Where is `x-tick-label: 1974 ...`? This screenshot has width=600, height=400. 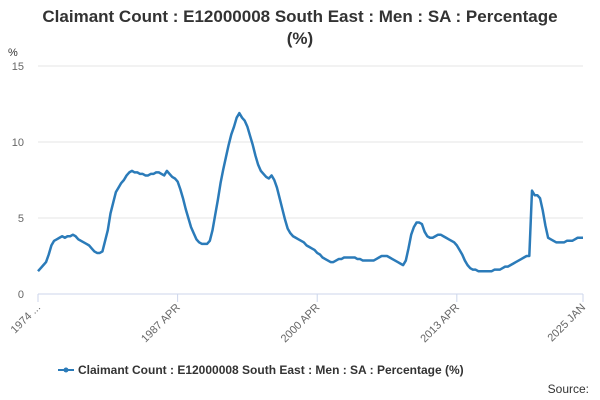
x-tick-label: 1974 ... is located at coordinates (26, 319).